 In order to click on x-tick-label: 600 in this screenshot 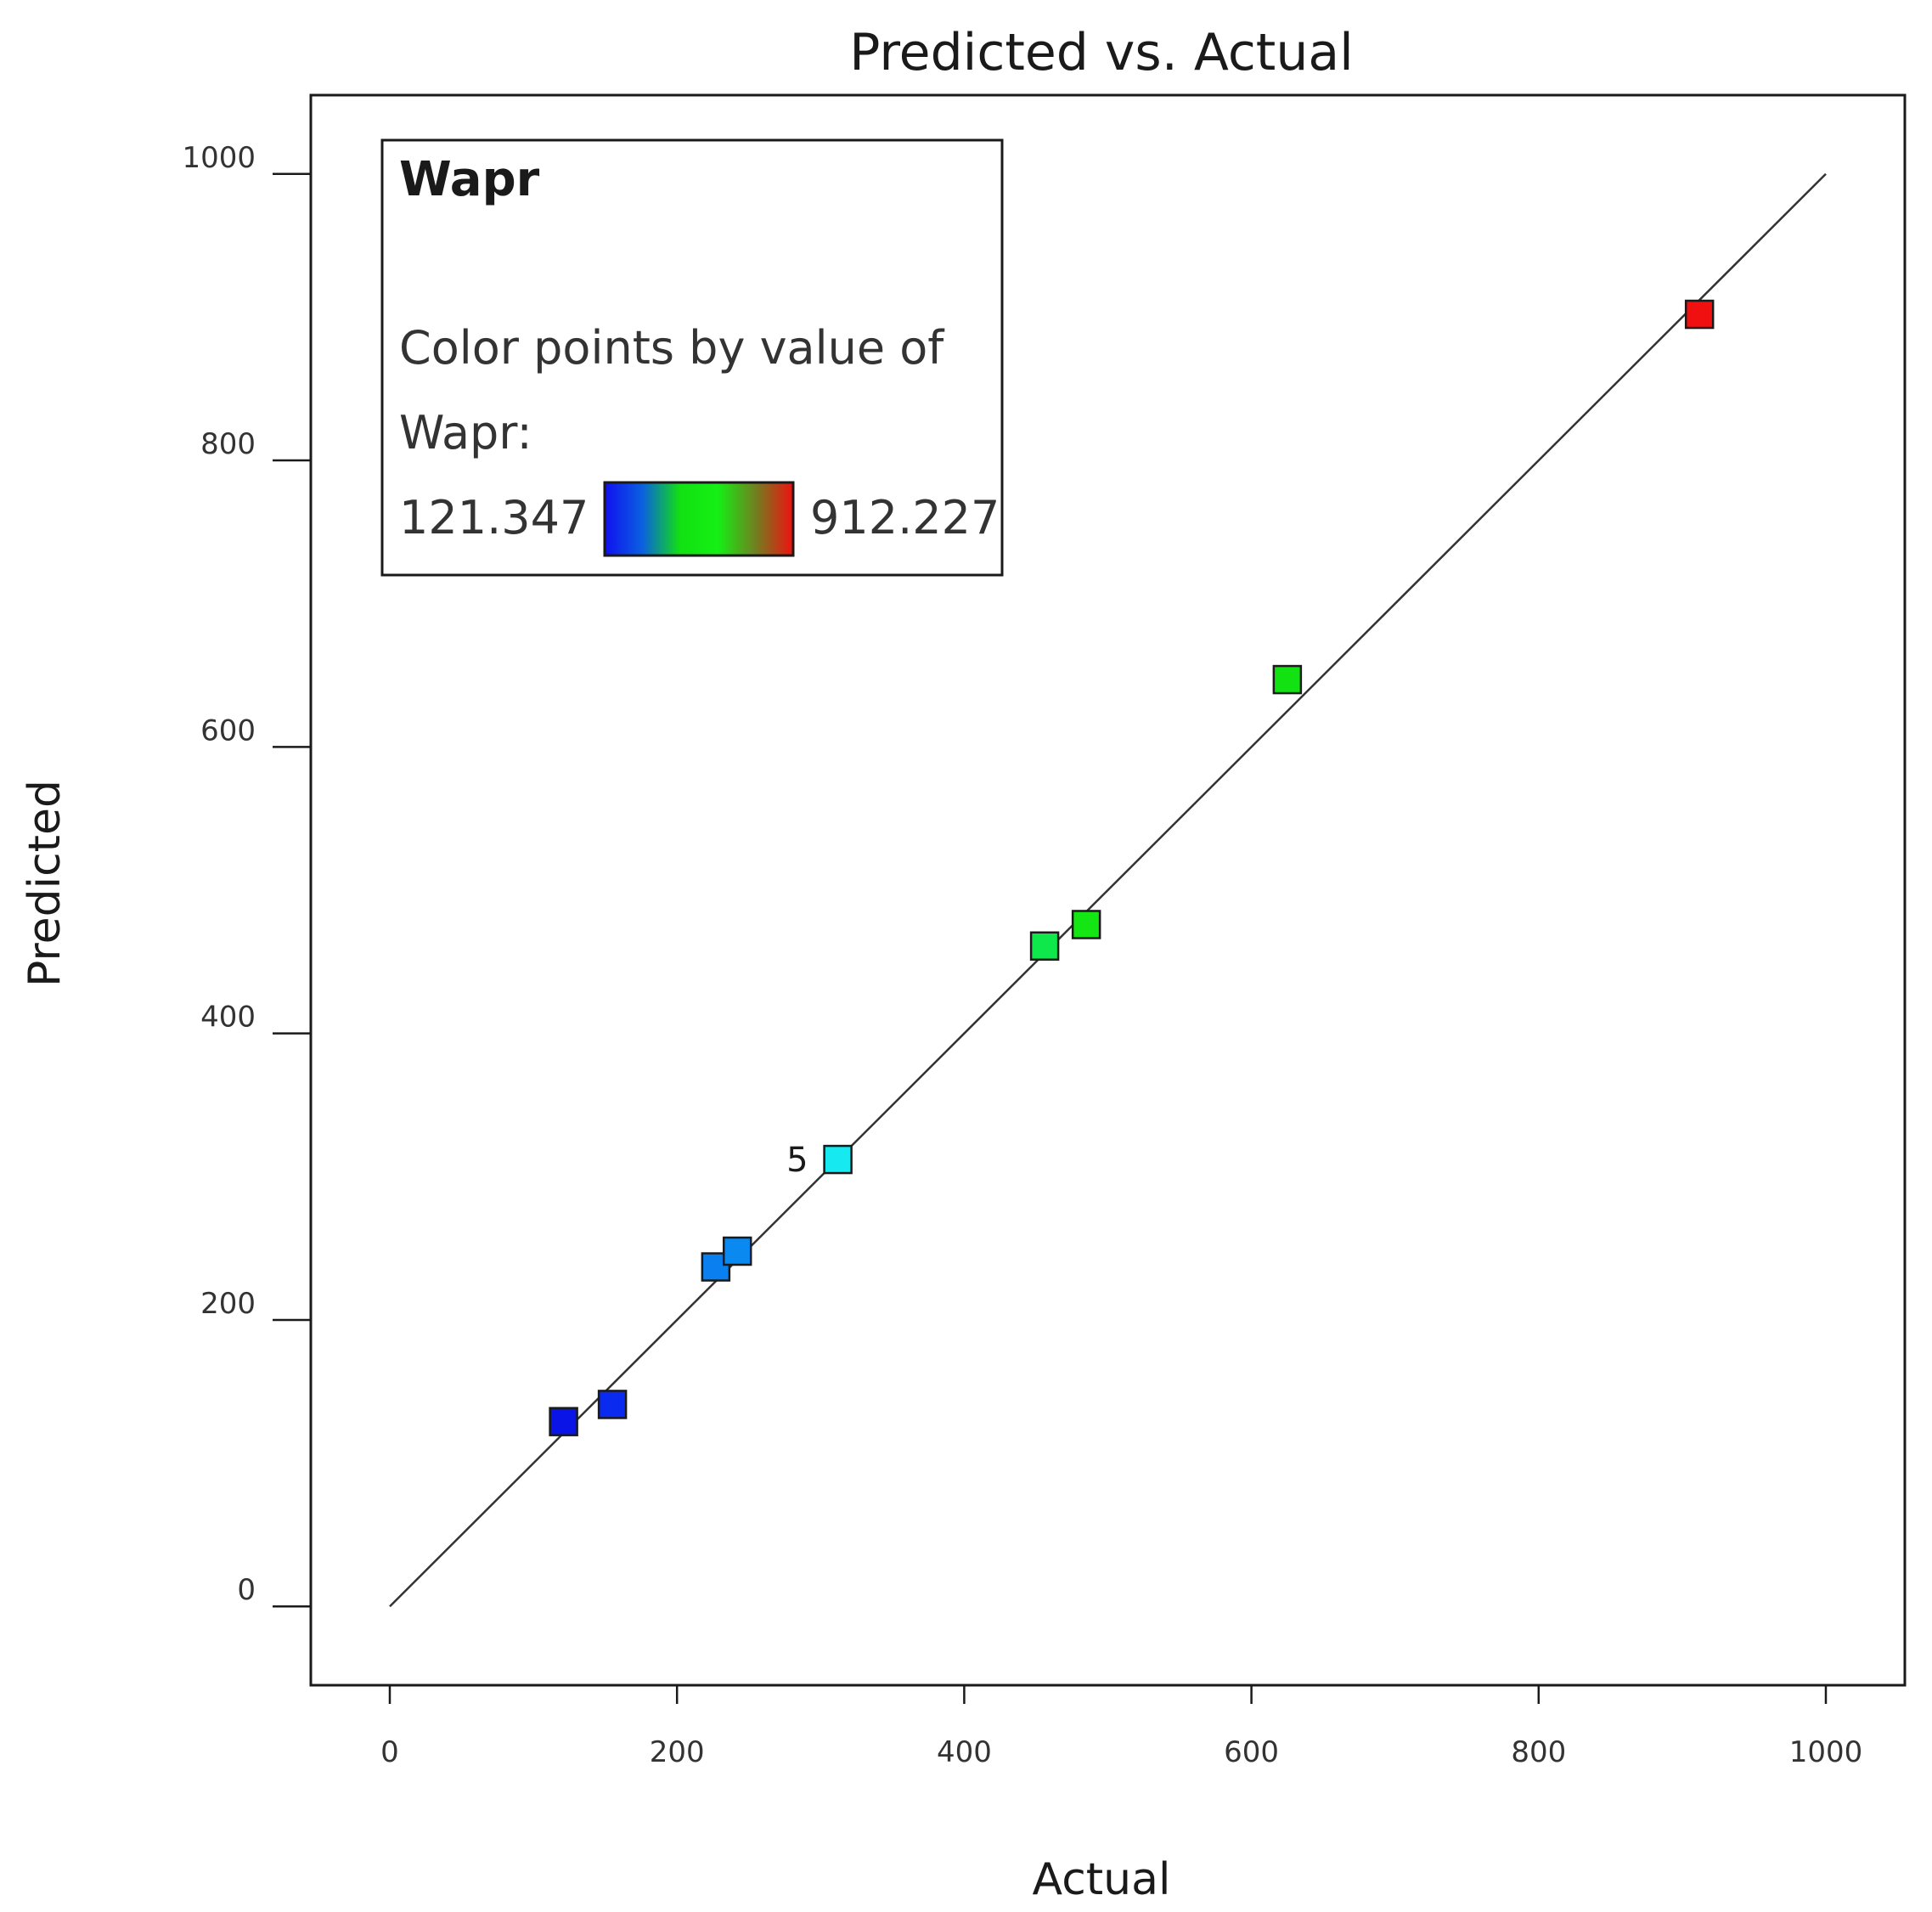, I will do `click(1251, 1752)`.